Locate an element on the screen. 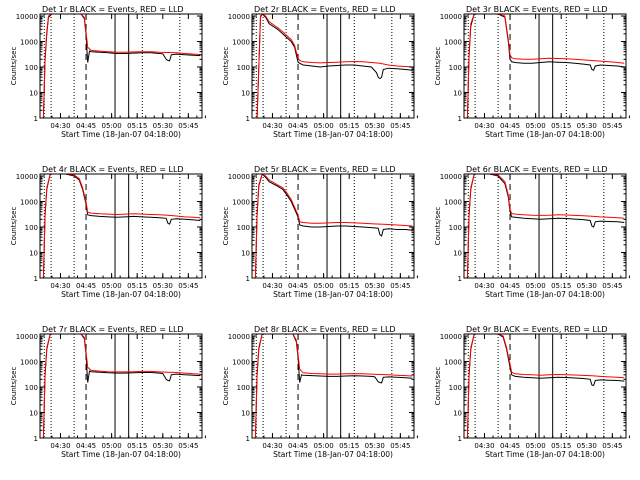  panel-title: Det 4r BLACK = Events, RED = LLD is located at coordinates (113, 169).